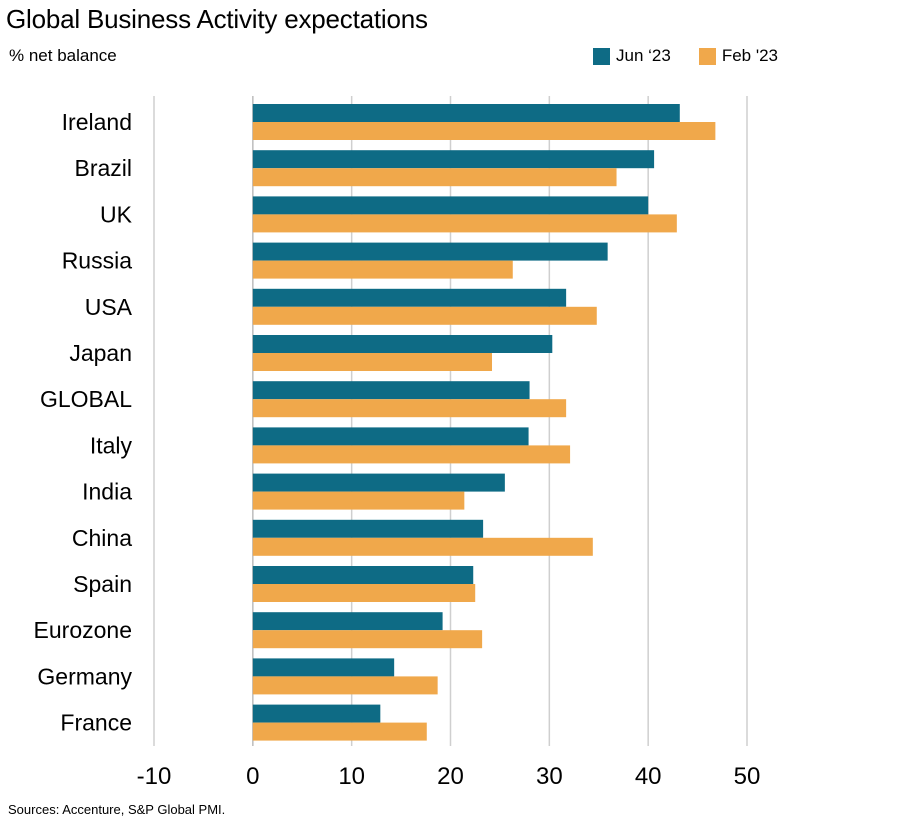 The image size is (900, 823). What do you see at coordinates (549, 776) in the screenshot?
I see `x-tick-label: 30` at bounding box center [549, 776].